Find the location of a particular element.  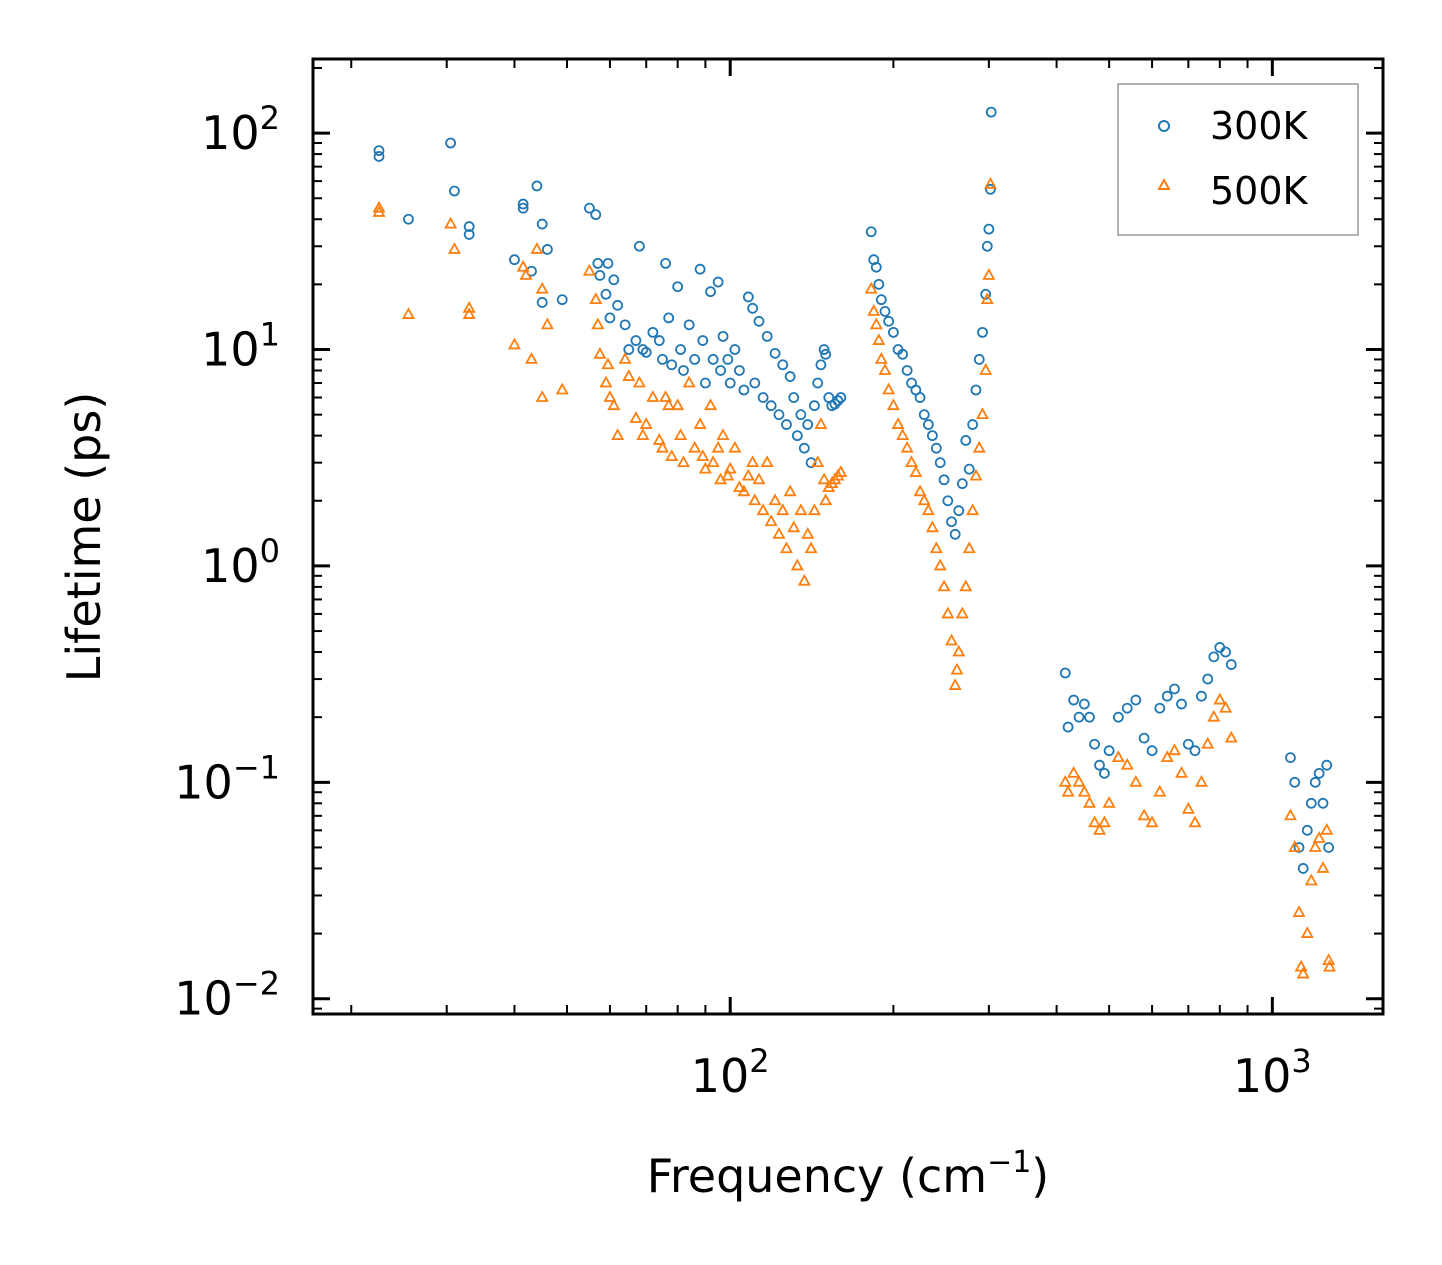

legend-label-300k: 300K is located at coordinates (1259, 126).